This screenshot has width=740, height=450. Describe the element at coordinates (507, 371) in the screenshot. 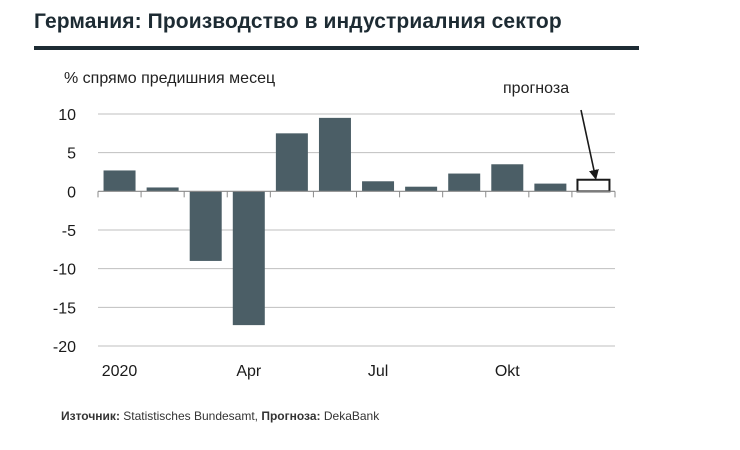

I see `x-tick-label: Okt` at that location.